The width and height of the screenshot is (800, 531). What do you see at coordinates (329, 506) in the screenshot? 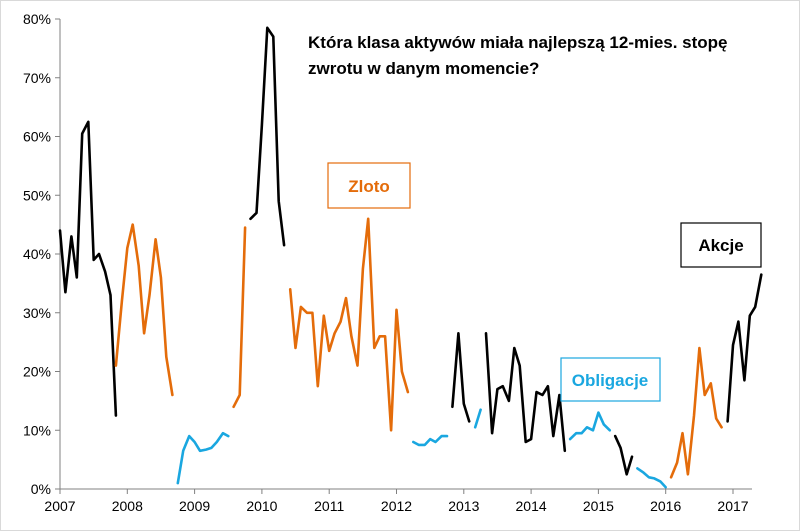
I see `x-tick-label: 2011` at bounding box center [329, 506].